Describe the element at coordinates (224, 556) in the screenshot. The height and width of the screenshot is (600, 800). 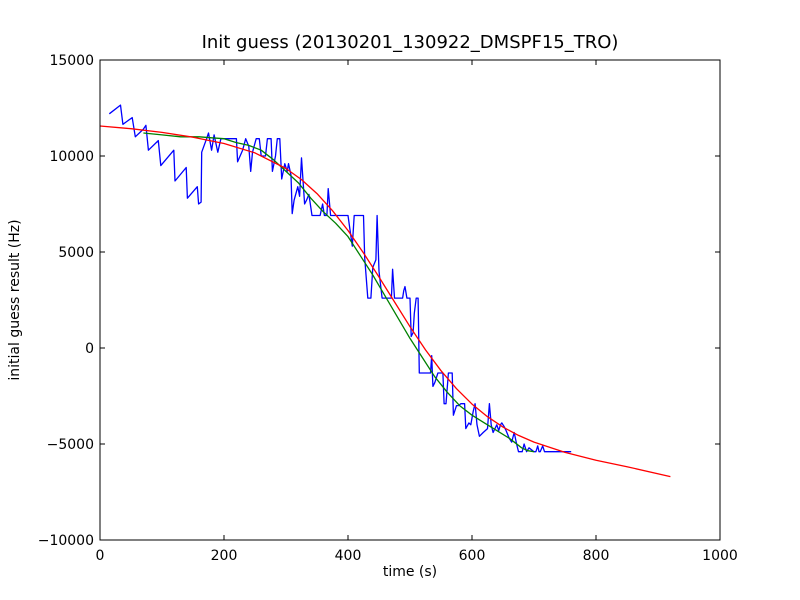
I see `x-tick-label: 200` at that location.